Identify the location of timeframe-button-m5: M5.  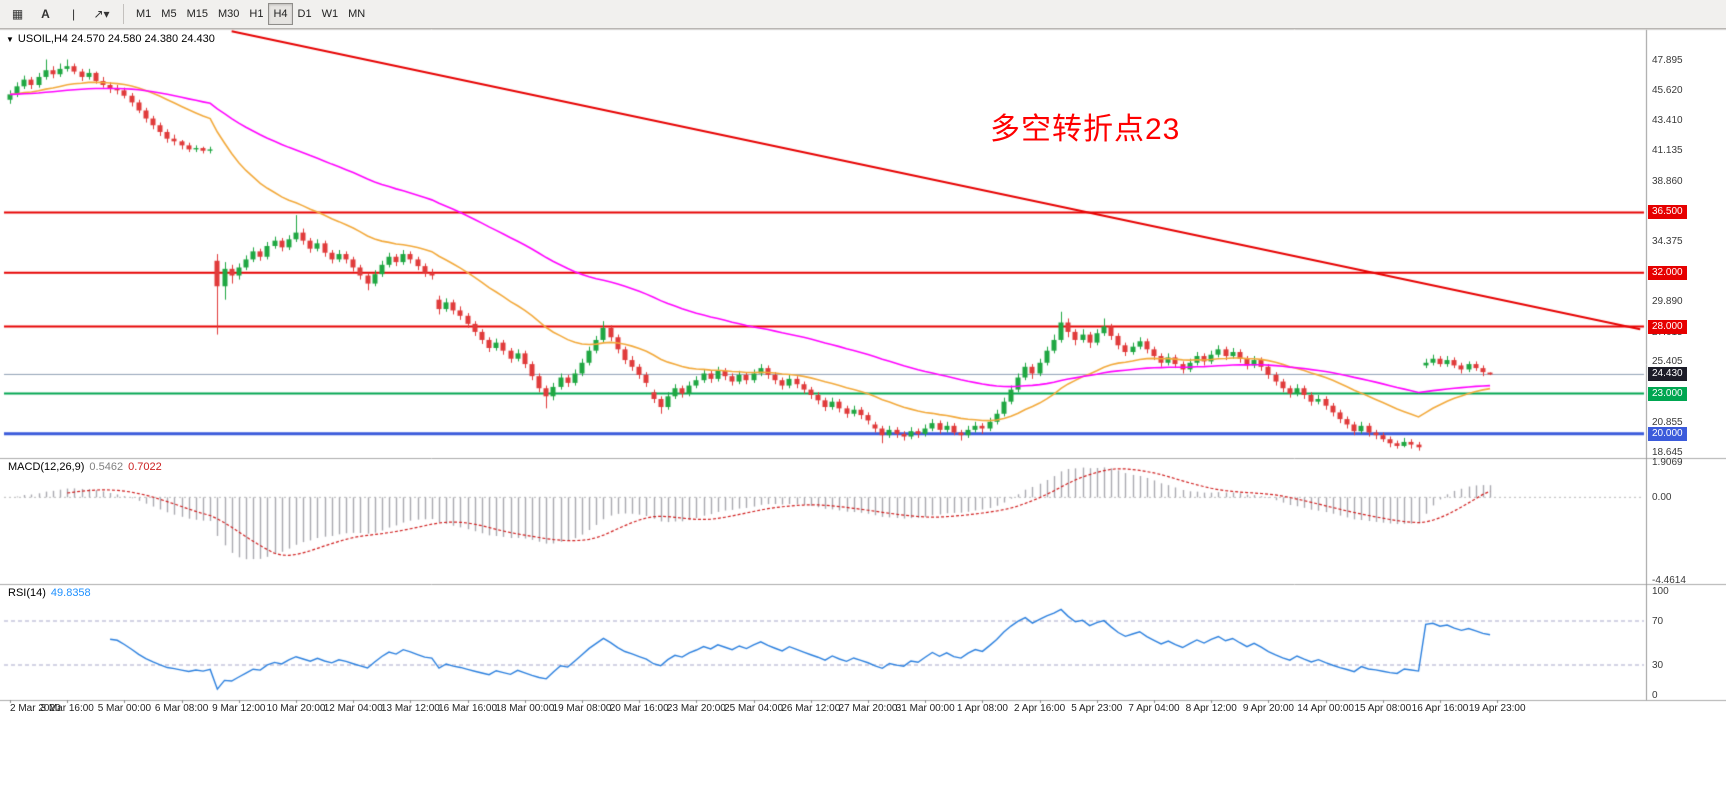
(169, 14).